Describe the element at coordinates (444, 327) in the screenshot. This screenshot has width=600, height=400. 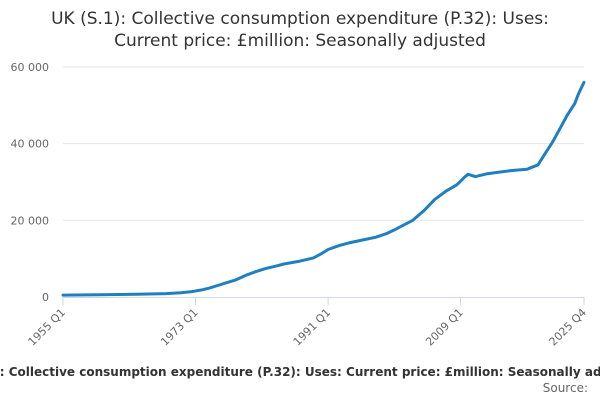
I see `x-tick-label: 2009 Q1` at that location.